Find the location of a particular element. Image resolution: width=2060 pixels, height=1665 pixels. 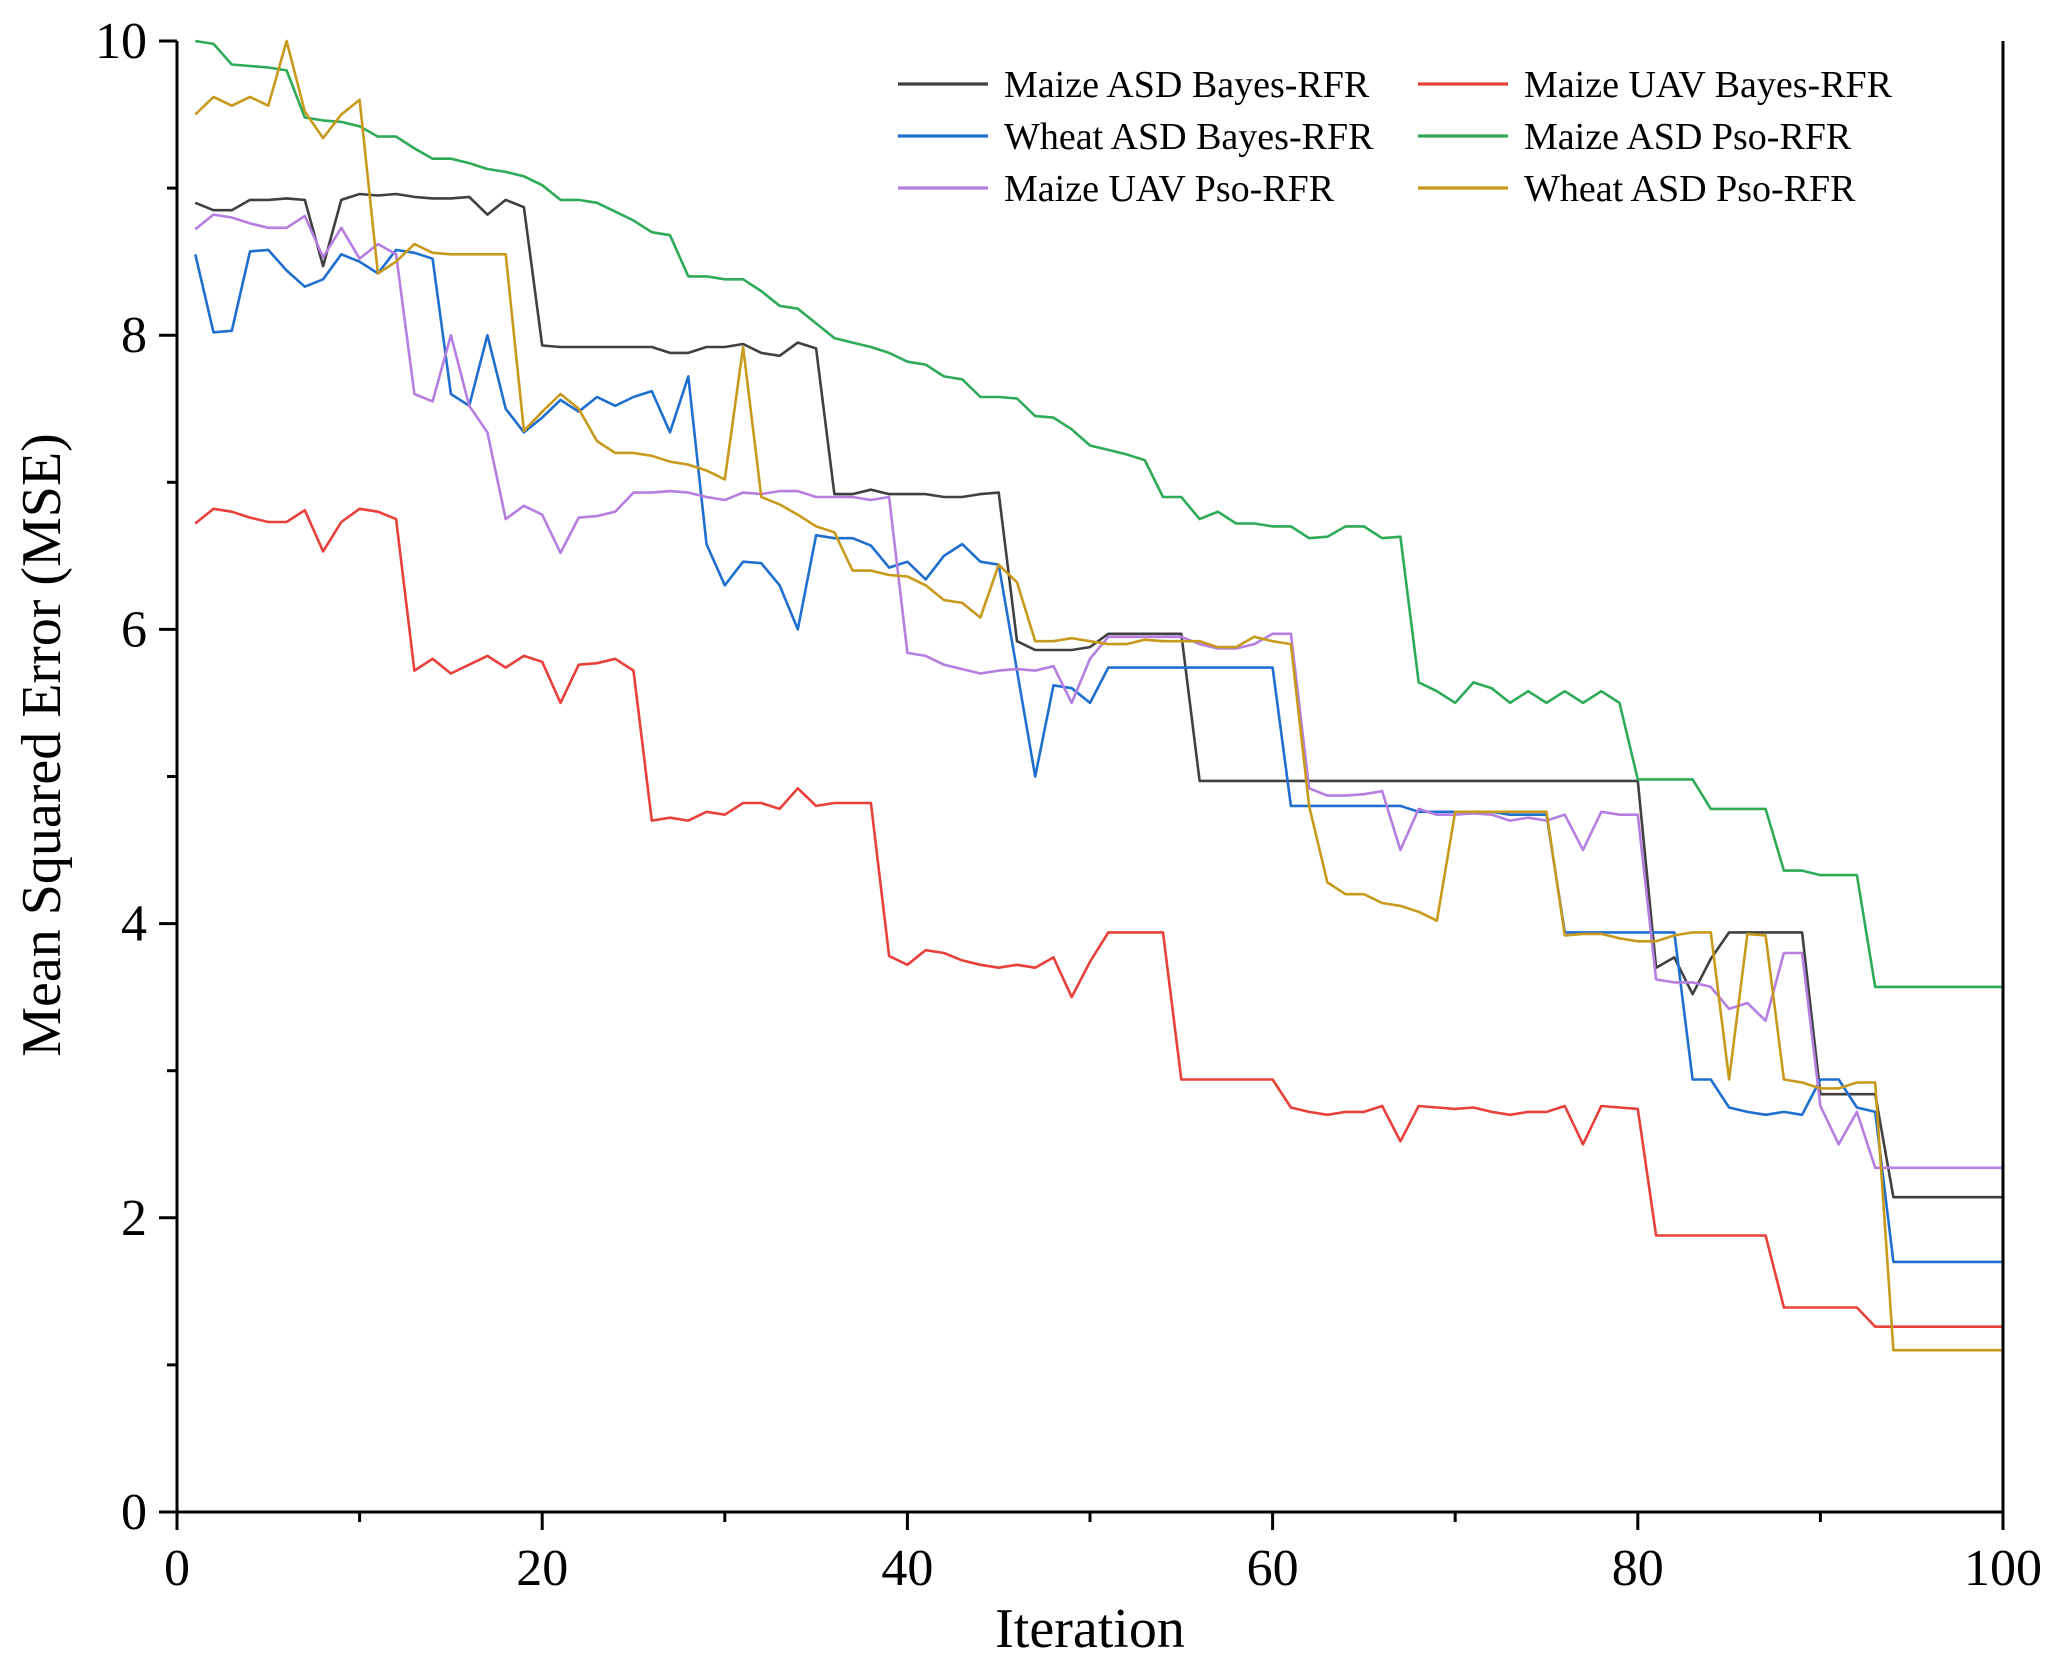

x-tick-label: 80 is located at coordinates (1638, 1568).